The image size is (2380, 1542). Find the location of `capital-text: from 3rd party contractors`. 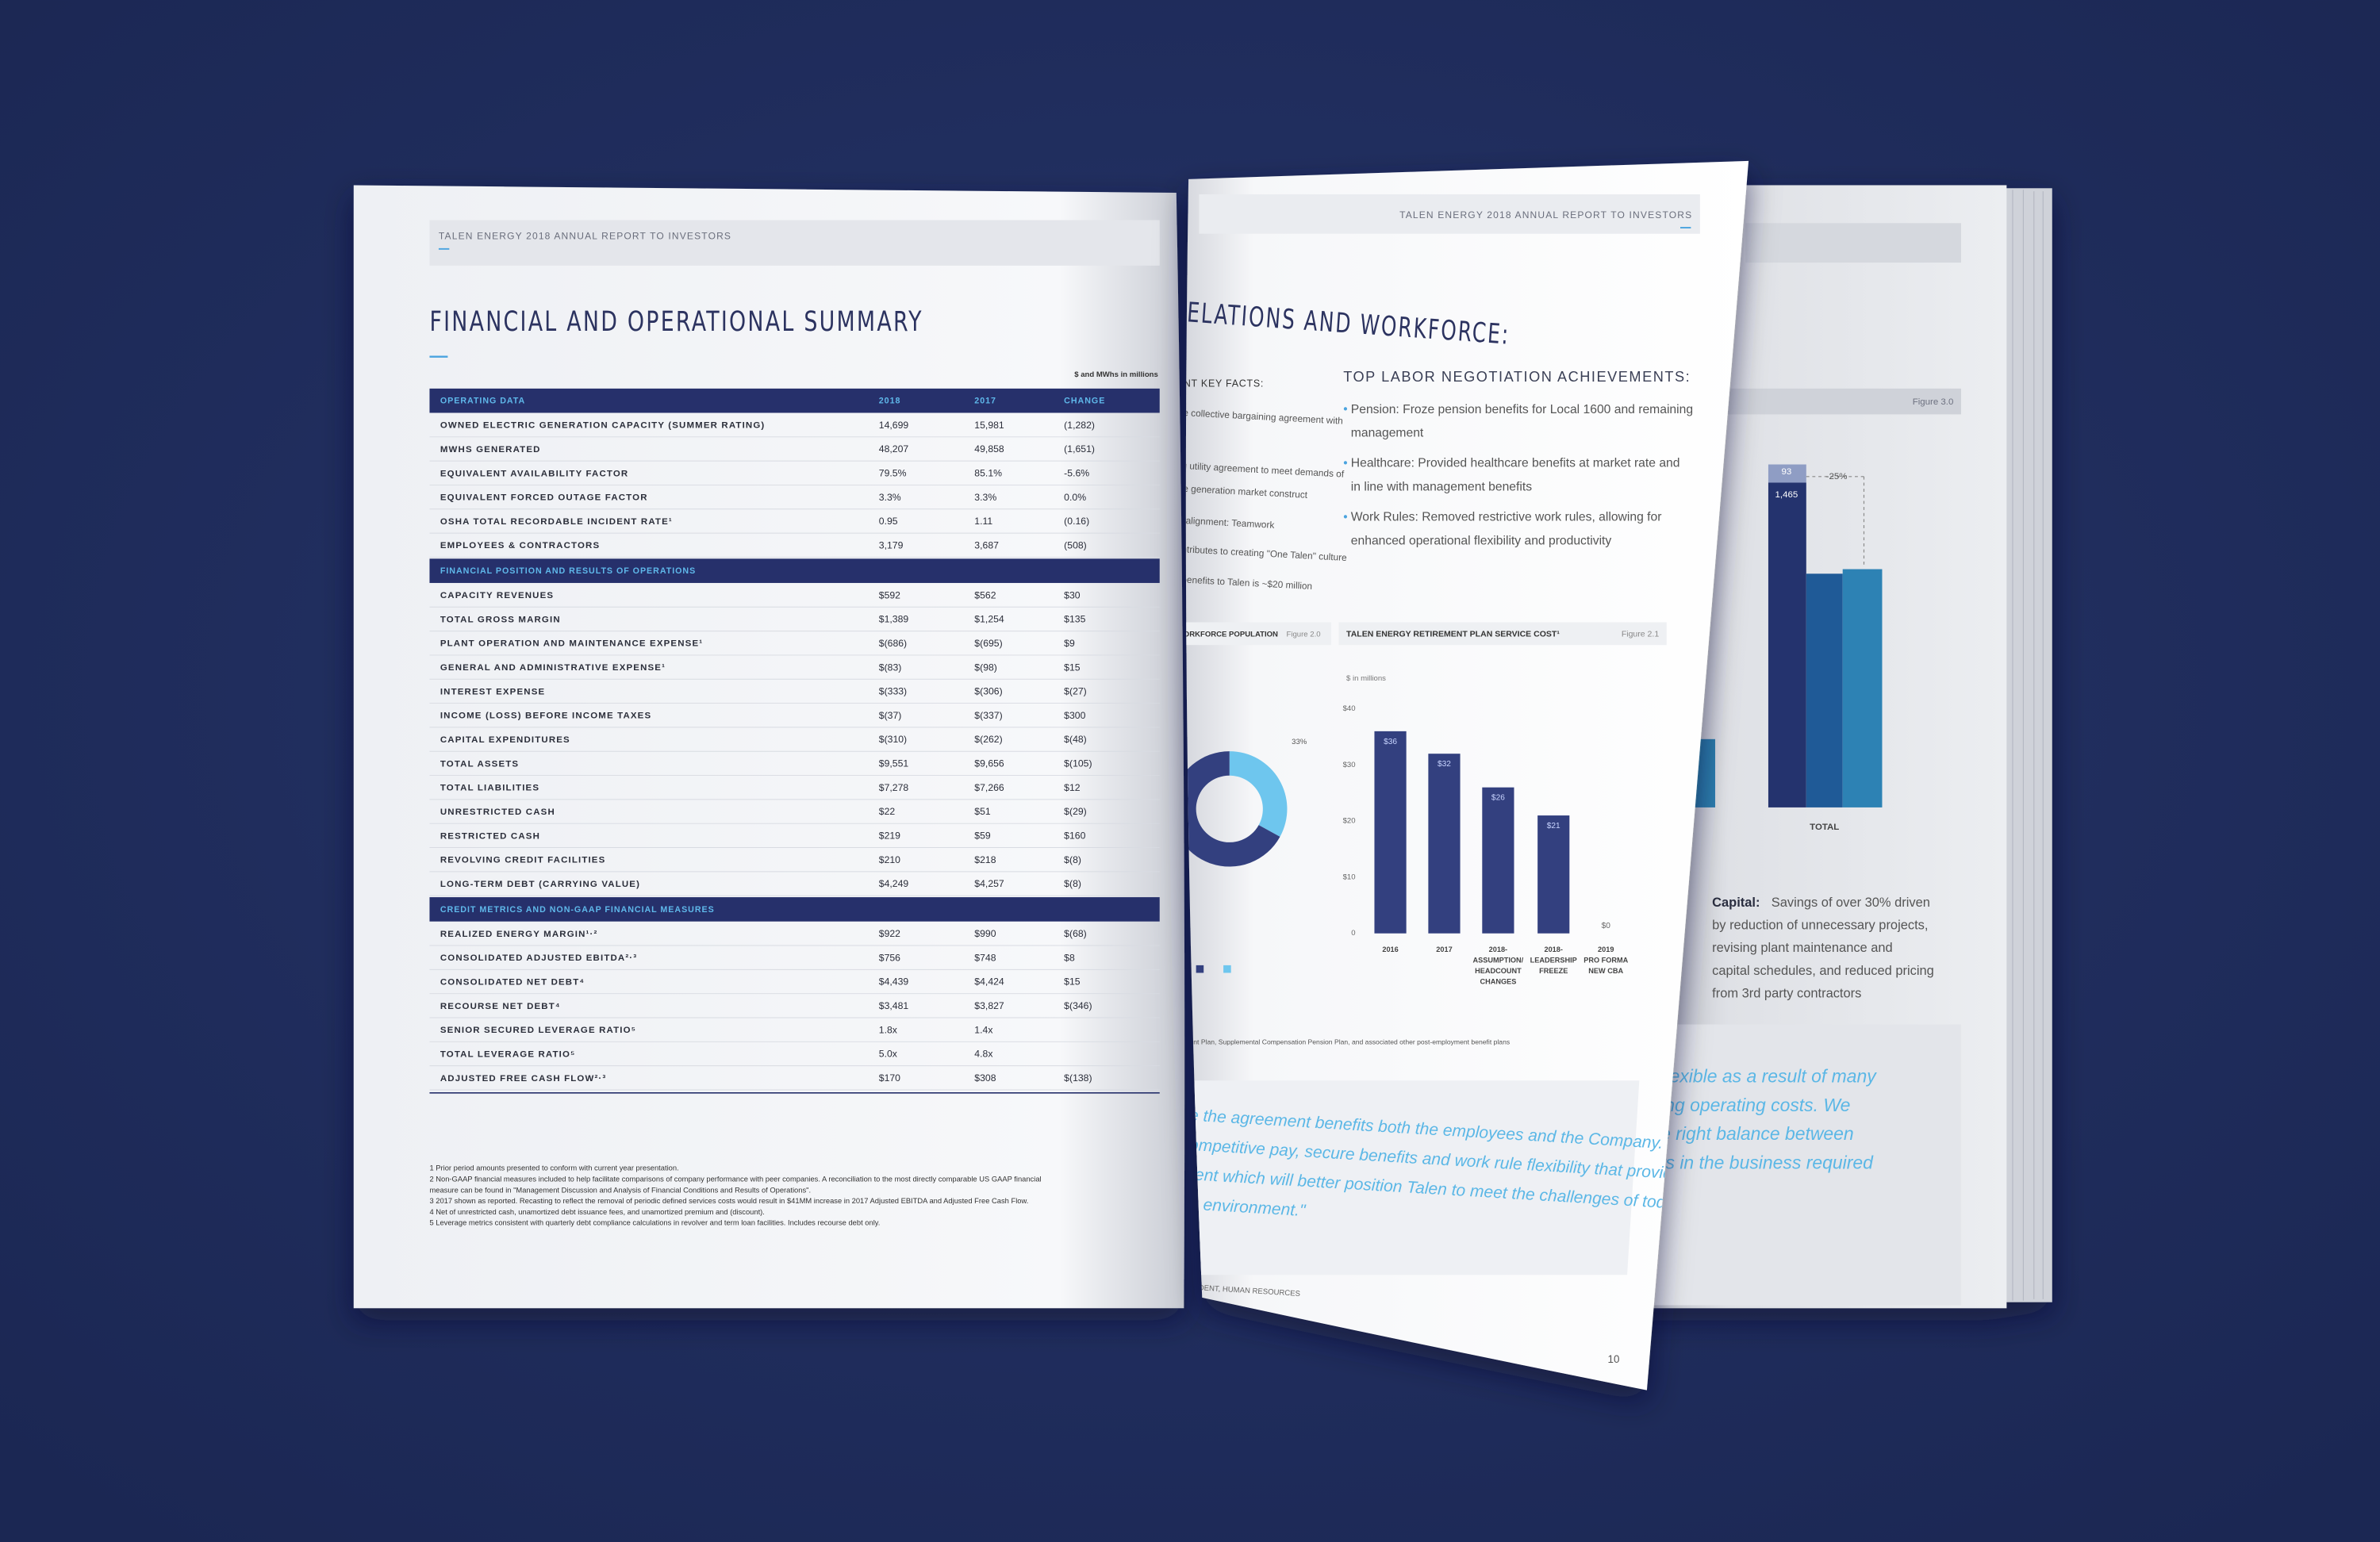

capital-text: from 3rd party contractors is located at coordinates (1786, 994).